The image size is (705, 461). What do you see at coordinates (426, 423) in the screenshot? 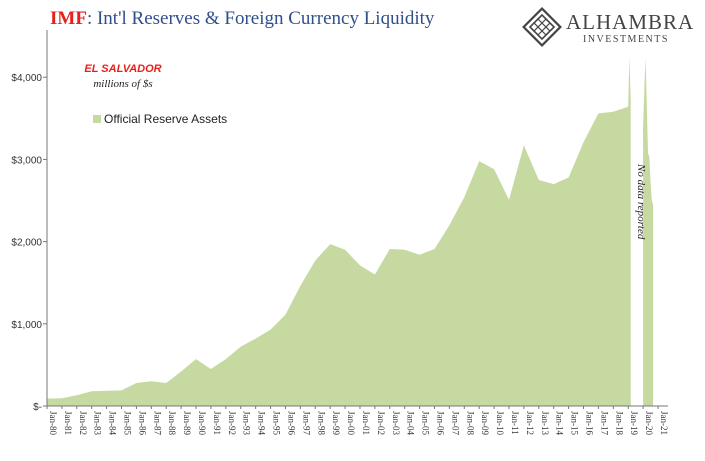
I see `x-tick-label: Jan-05` at bounding box center [426, 423].